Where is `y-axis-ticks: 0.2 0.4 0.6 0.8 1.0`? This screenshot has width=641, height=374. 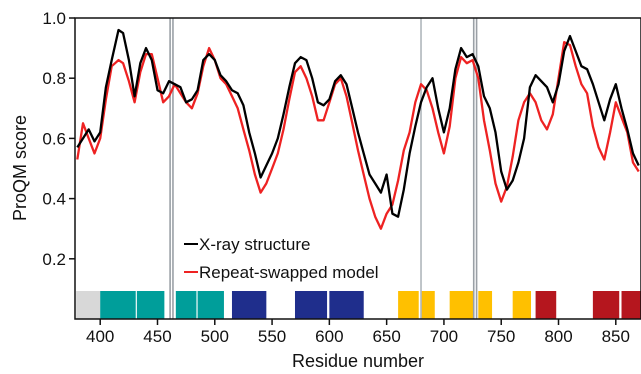
y-axis-ticks: 0.2 0.4 0.6 0.8 1.0 is located at coordinates (58, 139).